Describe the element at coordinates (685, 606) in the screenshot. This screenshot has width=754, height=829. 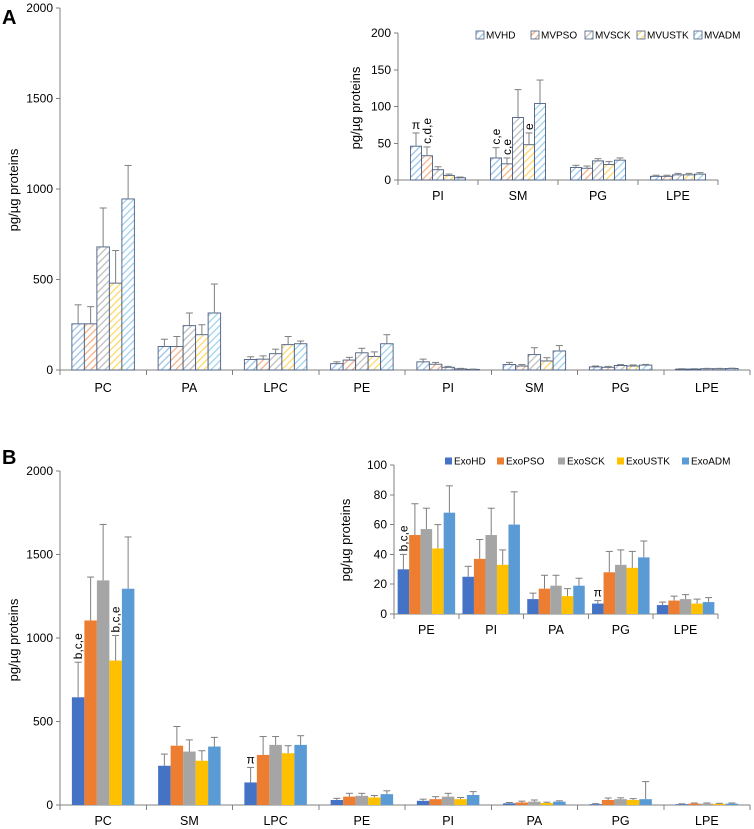
I see `bar-exosck-lpe` at that location.